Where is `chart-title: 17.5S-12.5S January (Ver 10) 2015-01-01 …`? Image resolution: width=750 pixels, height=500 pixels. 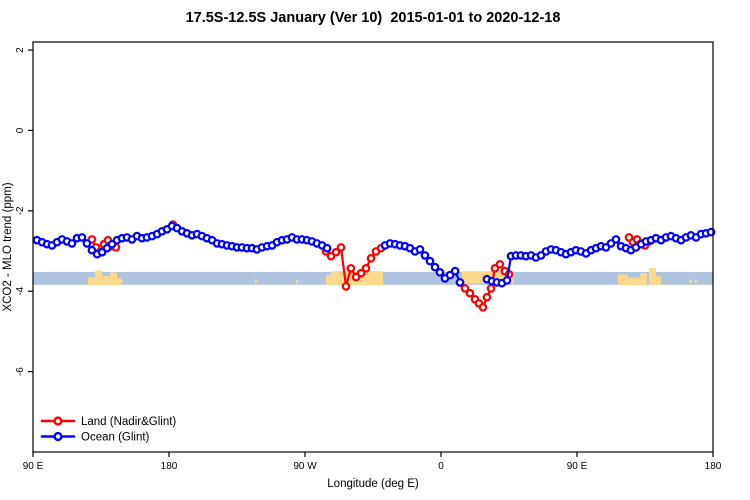 chart-title: 17.5S-12.5S January (Ver 10) 2015-01-01 … is located at coordinates (373, 18).